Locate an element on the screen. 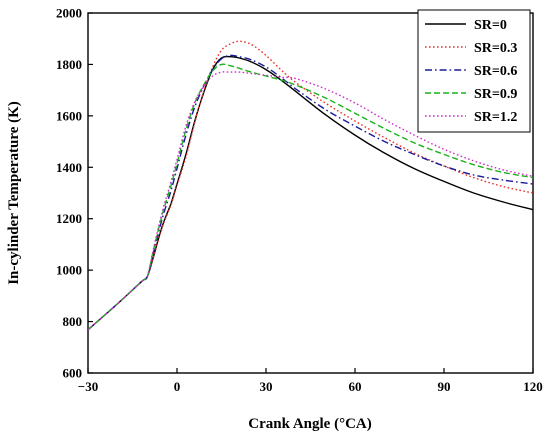 This screenshot has height=442, width=550. legend-label-sr-0-9: SR=0.9 is located at coordinates (495, 94).